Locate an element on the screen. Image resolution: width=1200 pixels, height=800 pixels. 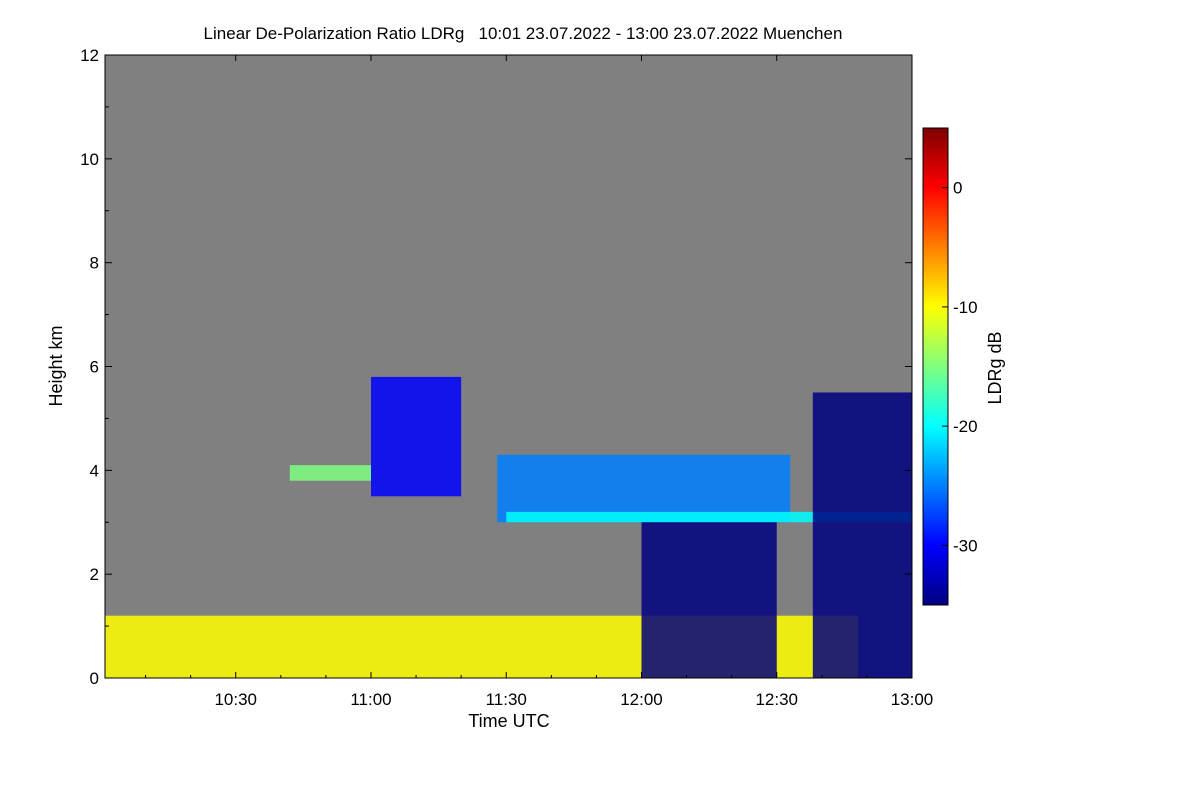
feature-ice-virga is located at coordinates (416, 436).